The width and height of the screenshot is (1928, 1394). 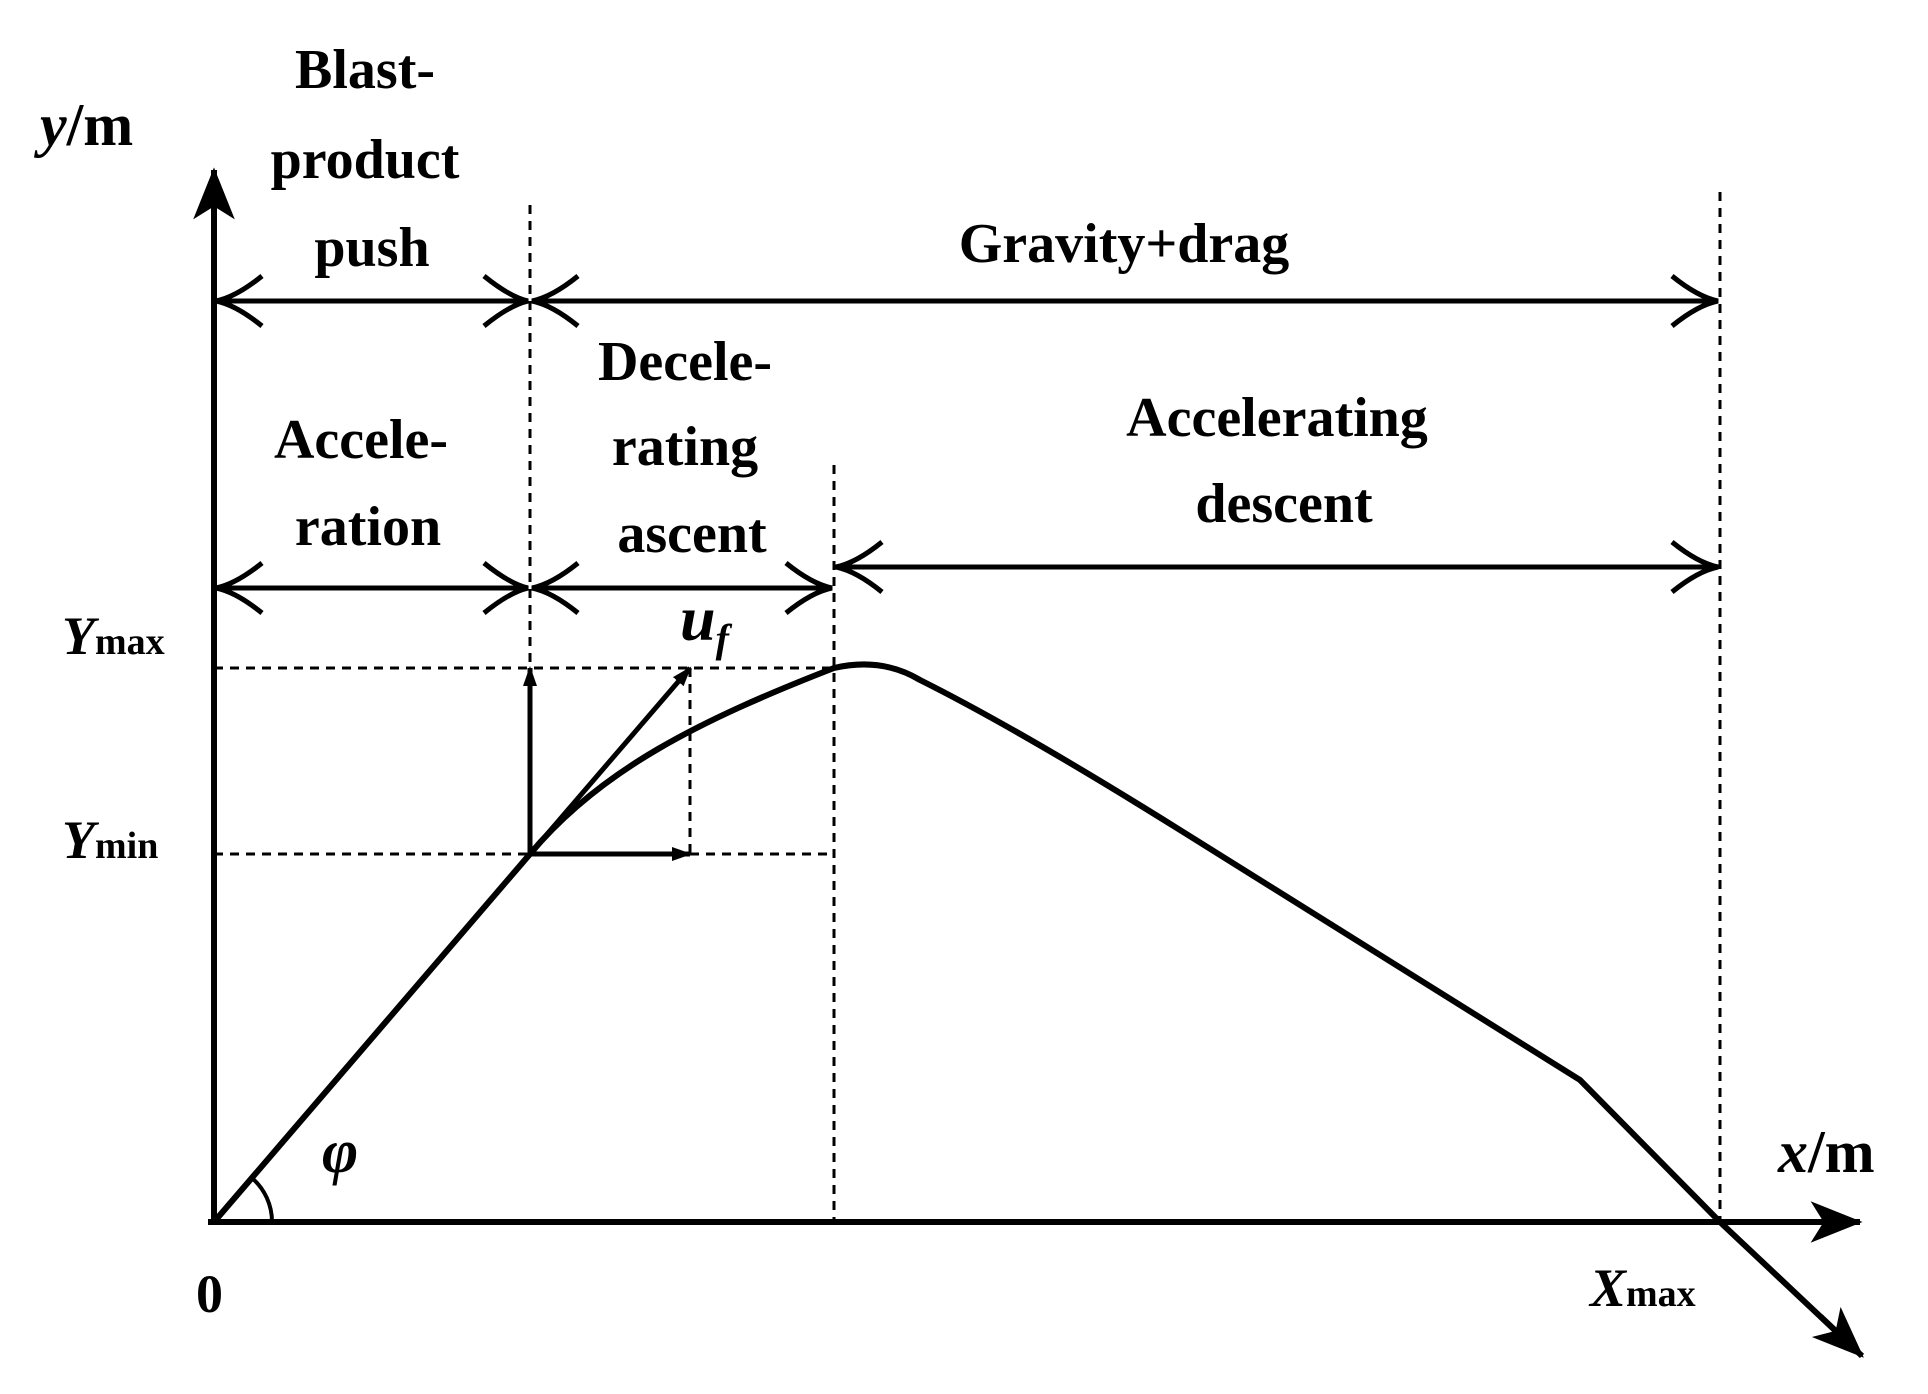 What do you see at coordinates (1826, 1152) in the screenshot?
I see `x-axis-label: x/m` at bounding box center [1826, 1152].